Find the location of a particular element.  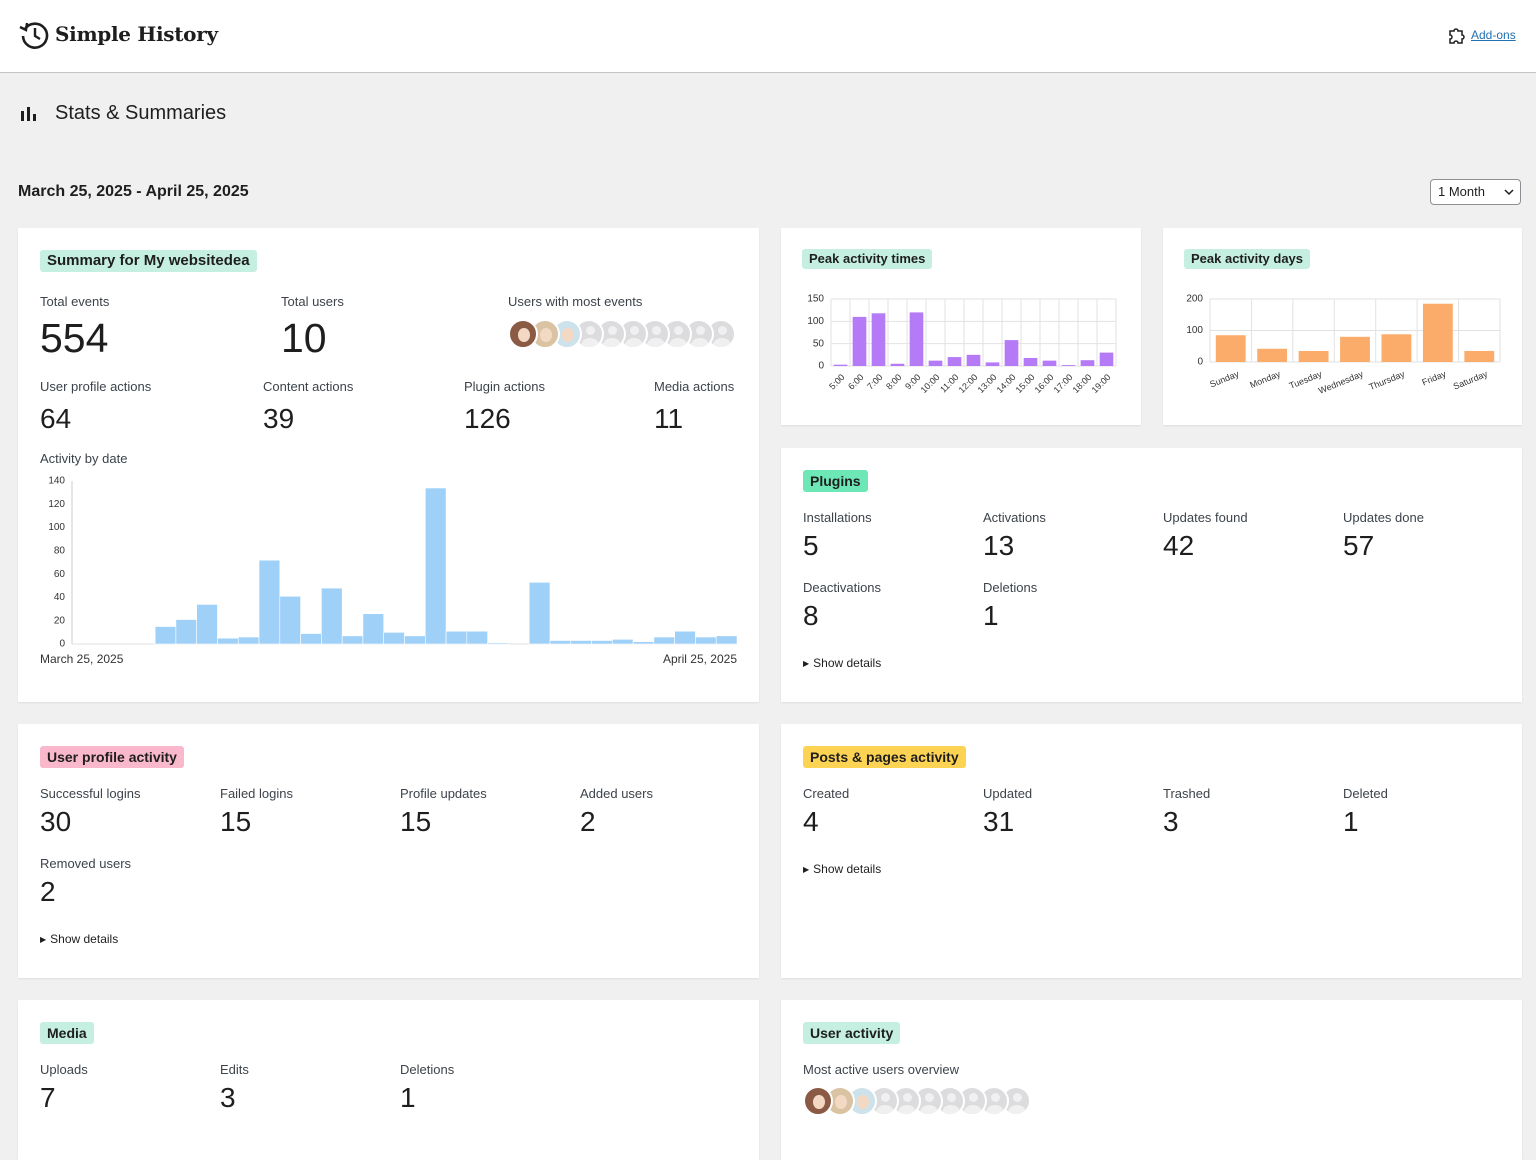

badge: Peak activity days is located at coordinates (1247, 259).